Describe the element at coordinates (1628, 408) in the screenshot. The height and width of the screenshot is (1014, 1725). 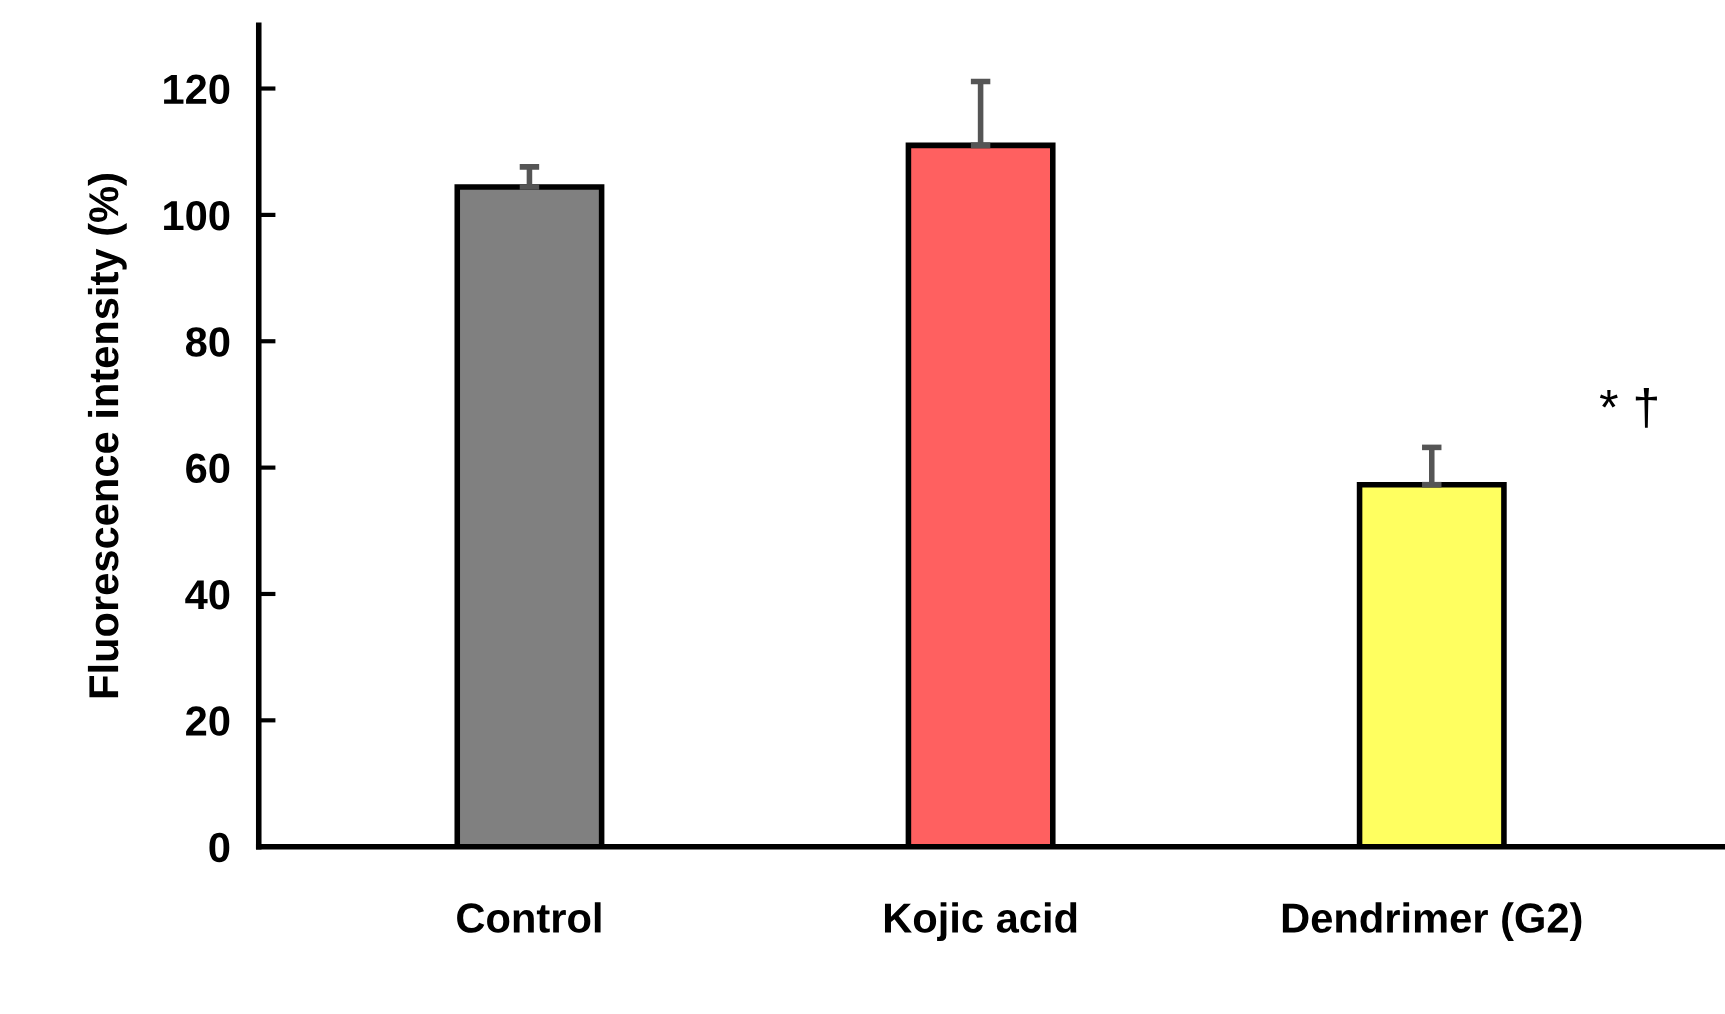
I see `annotation: * †` at that location.